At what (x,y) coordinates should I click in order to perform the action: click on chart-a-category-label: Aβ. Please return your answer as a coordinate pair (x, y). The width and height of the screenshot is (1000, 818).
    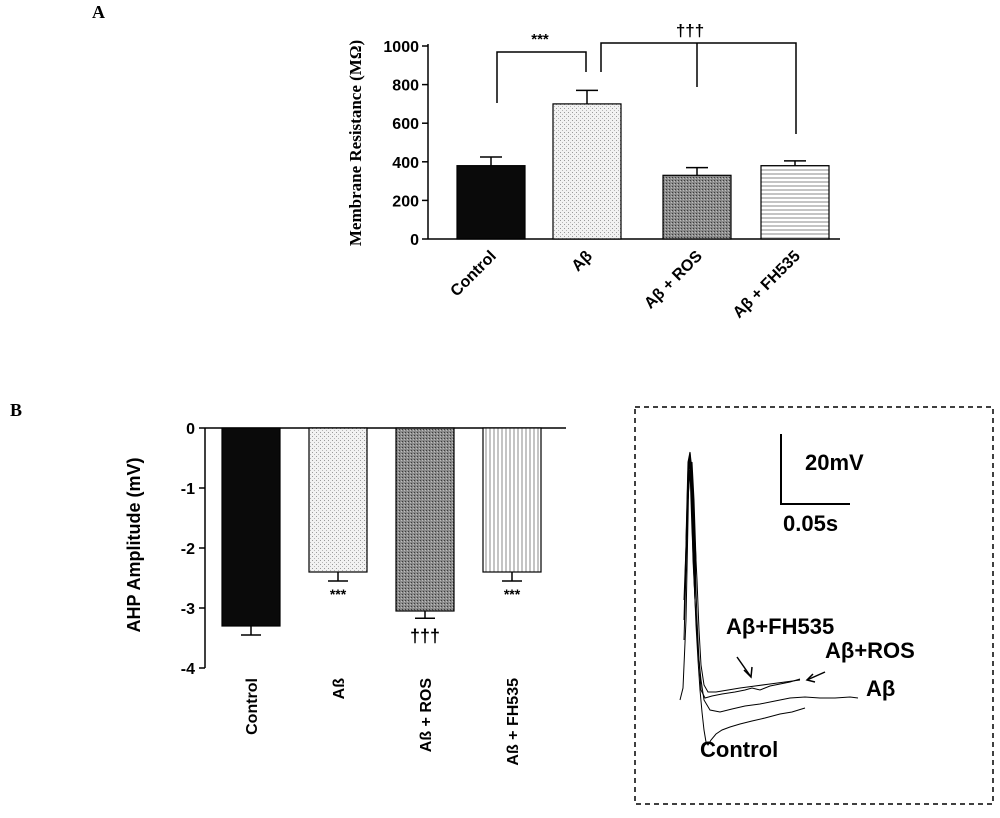
    Looking at the image, I should click on (582, 261).